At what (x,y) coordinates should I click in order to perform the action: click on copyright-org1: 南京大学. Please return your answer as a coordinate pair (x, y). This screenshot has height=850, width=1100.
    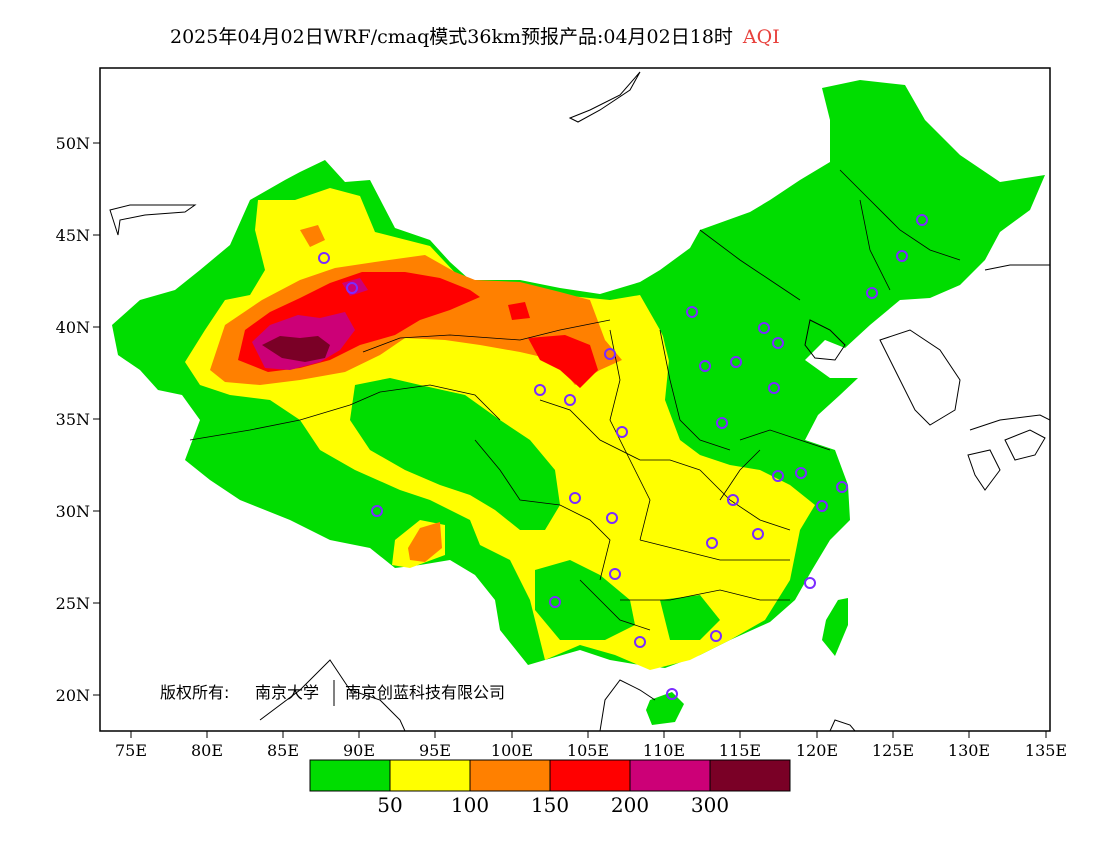
    Looking at the image, I should click on (287, 692).